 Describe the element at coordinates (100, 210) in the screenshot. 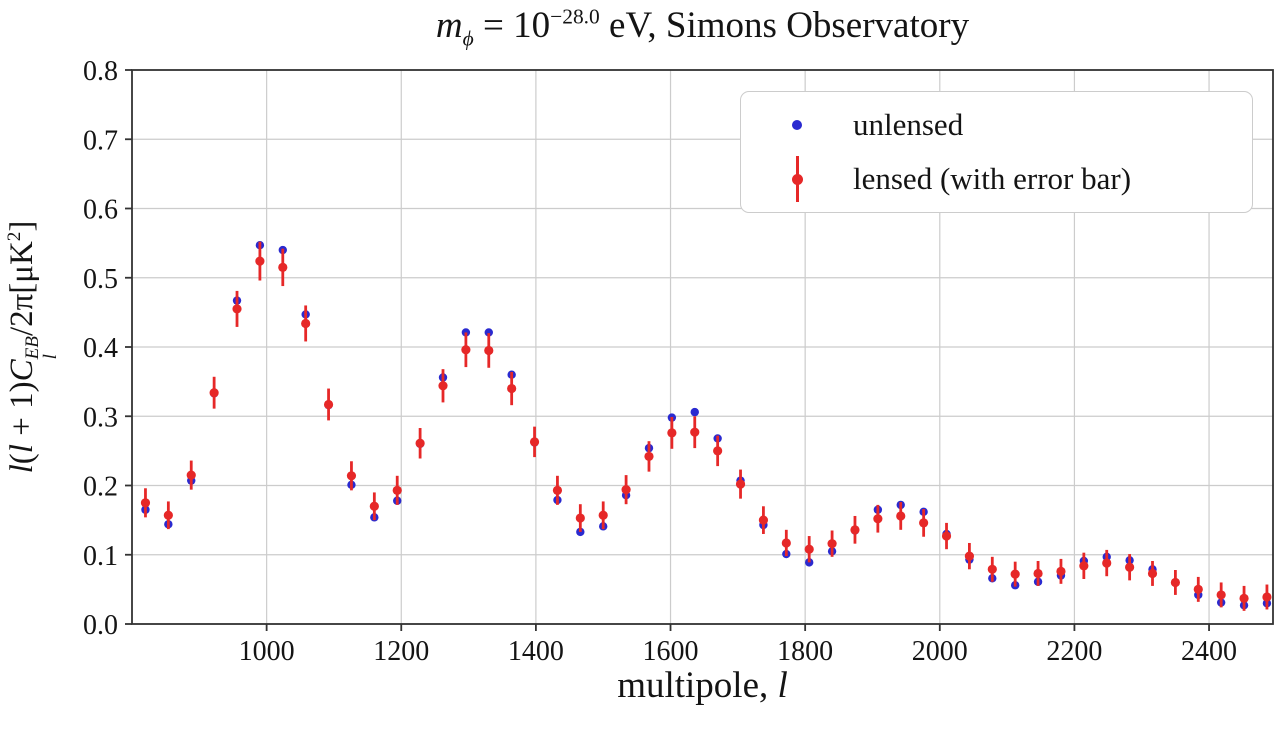

I see `y-tick-label: 0.6` at that location.